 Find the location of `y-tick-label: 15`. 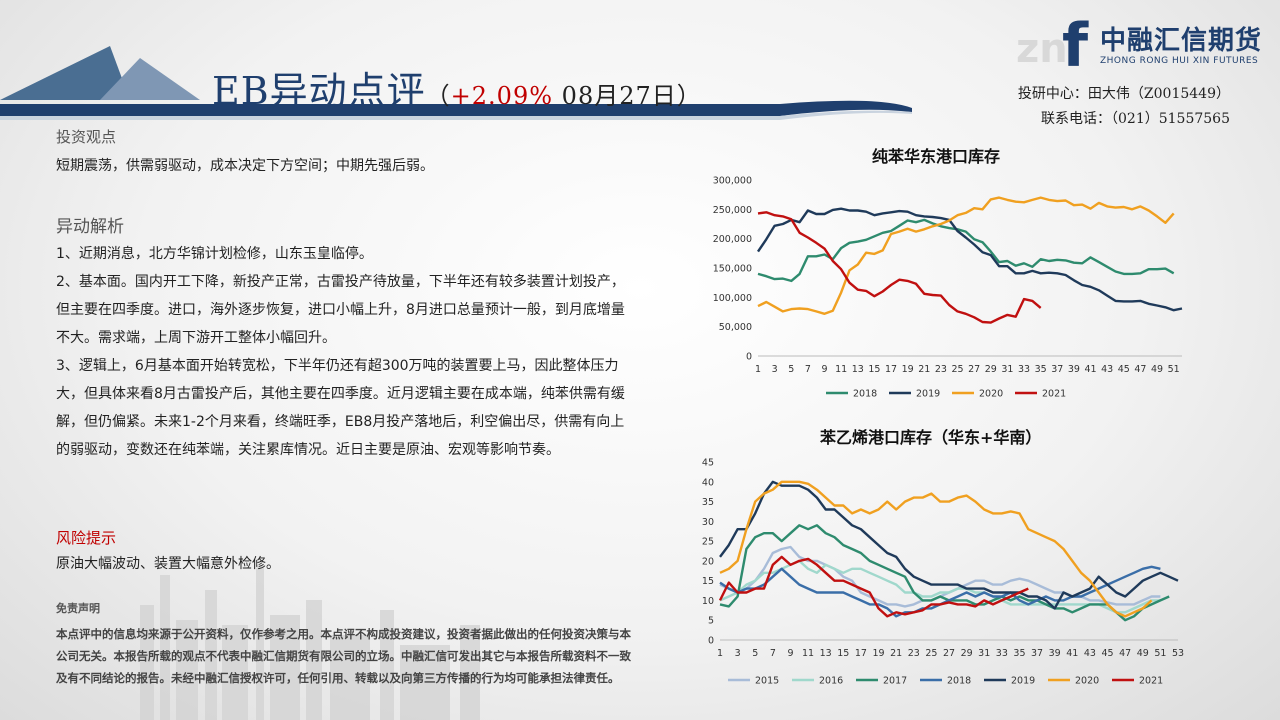

y-tick-label: 15 is located at coordinates (708, 581).